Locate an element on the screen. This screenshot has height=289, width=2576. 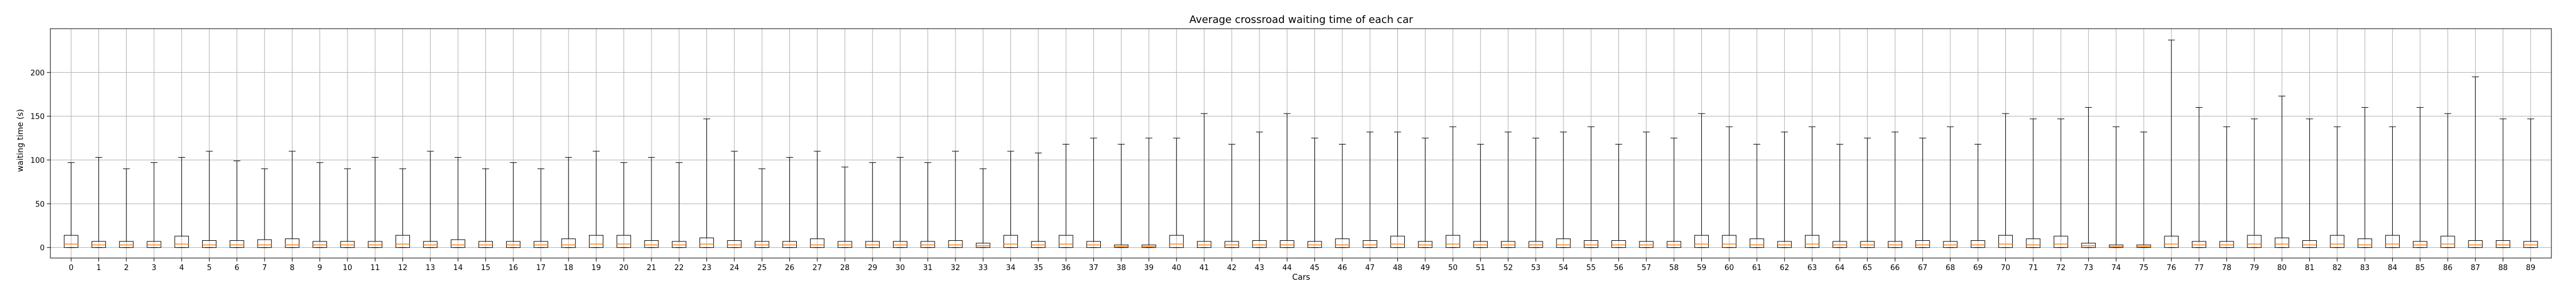
x-tick-label: 39 is located at coordinates (1149, 268).